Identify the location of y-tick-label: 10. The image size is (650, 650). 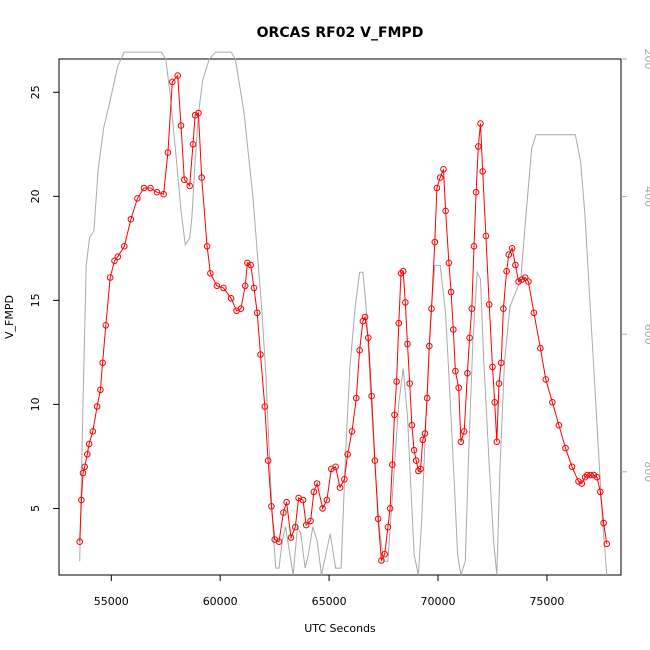
(35, 404).